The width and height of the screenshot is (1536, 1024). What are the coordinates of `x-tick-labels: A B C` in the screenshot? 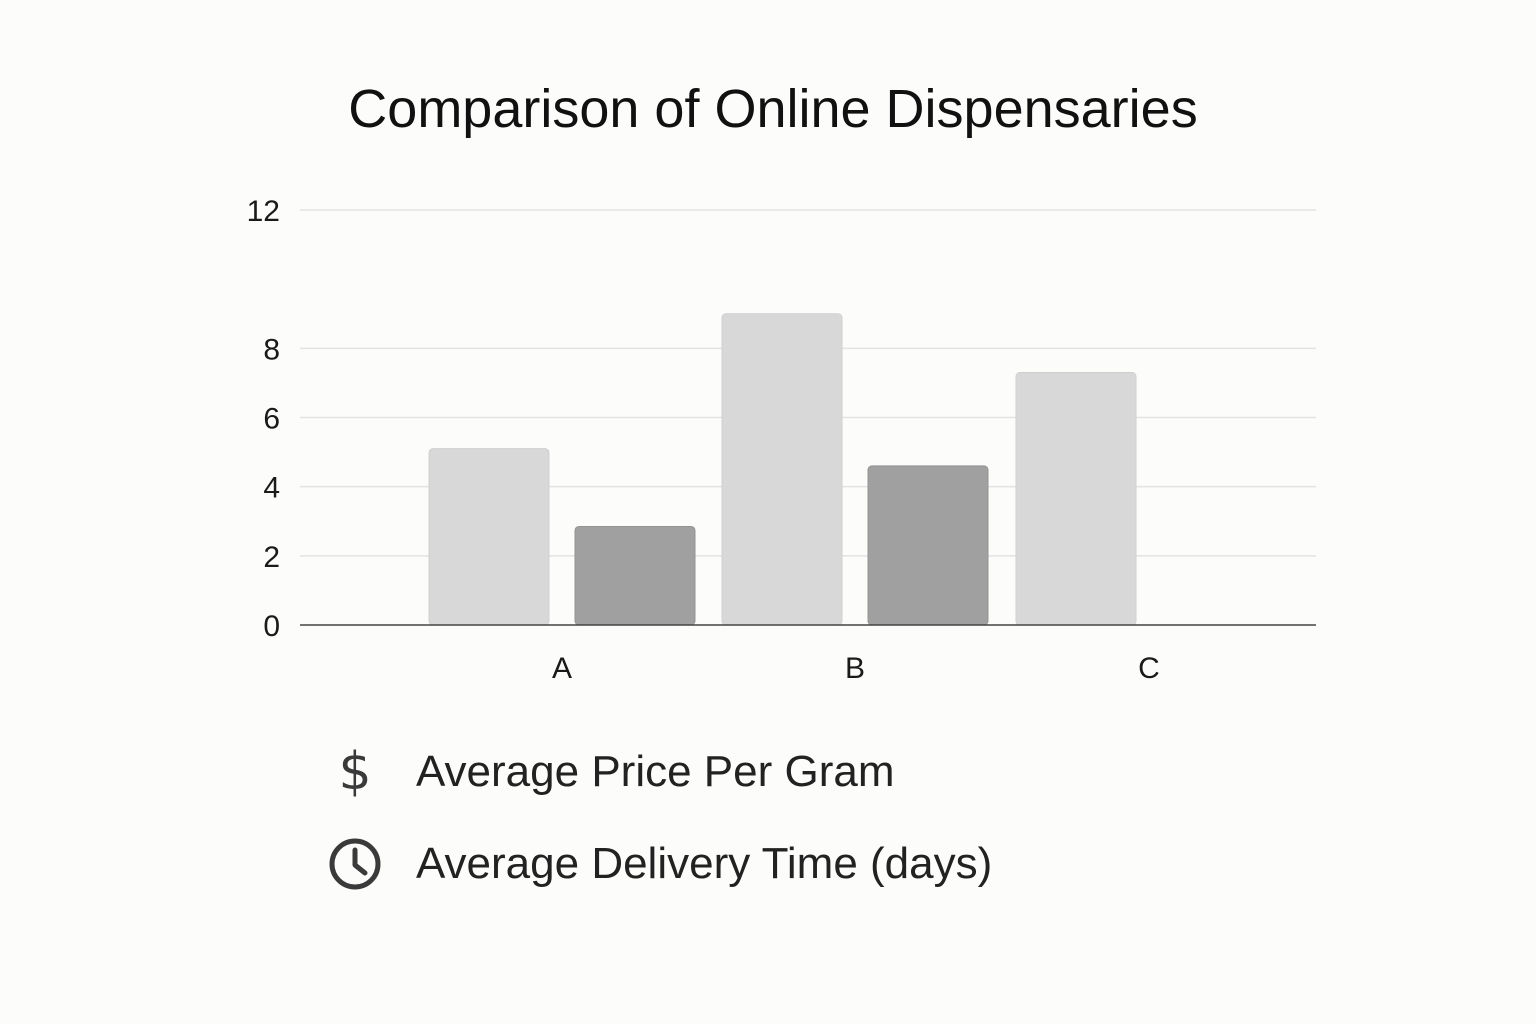 It's located at (856, 668).